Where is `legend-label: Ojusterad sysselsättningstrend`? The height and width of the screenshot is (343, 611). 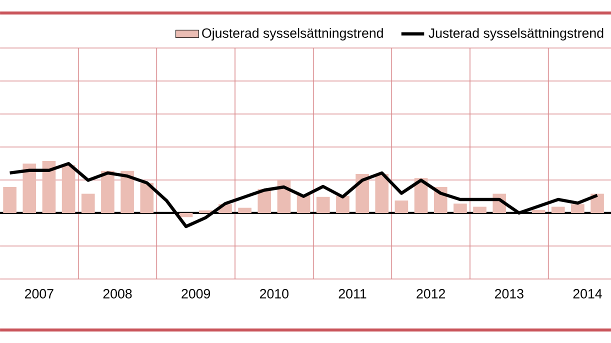 legend-label: Ojusterad sysselsättningstrend is located at coordinates (292, 34).